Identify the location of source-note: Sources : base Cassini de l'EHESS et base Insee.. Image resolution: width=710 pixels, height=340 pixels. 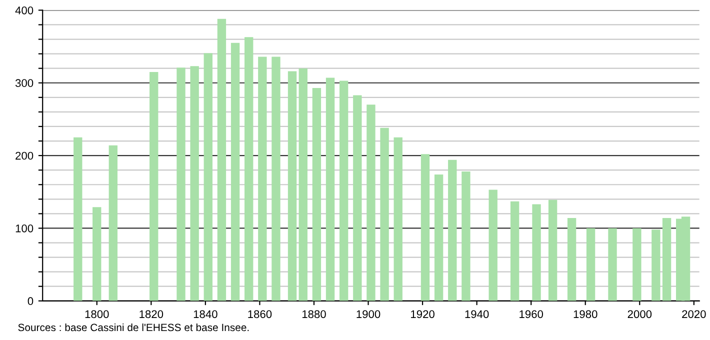
(133, 327).